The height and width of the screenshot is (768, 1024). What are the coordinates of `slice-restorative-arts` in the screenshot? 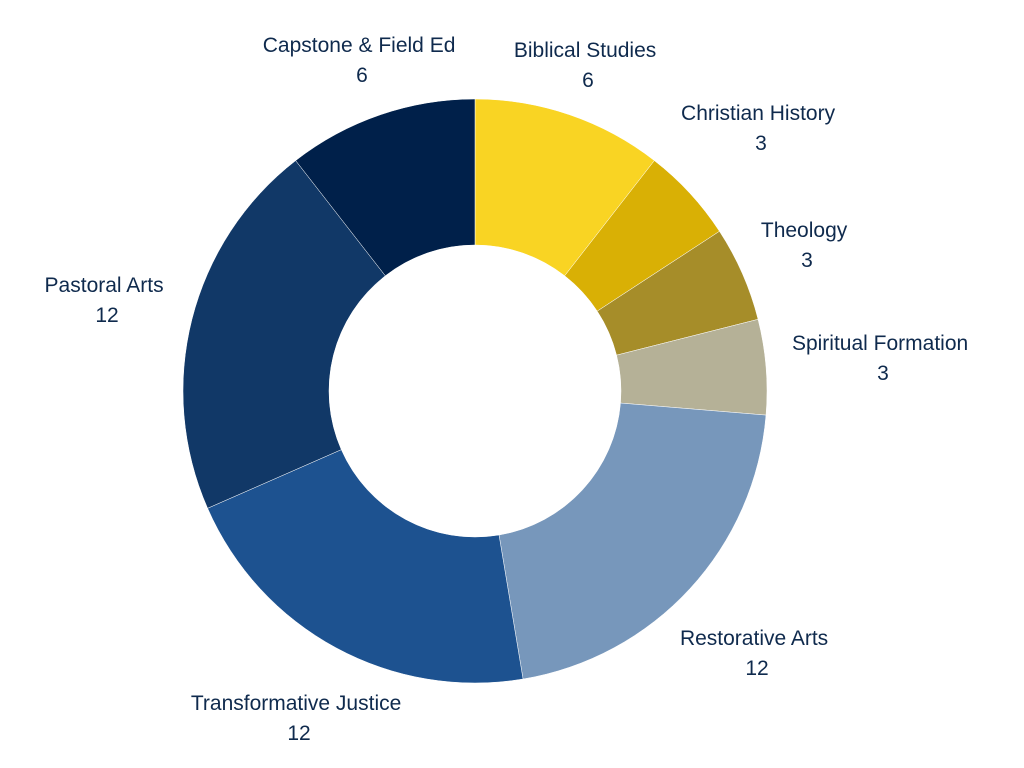 It's located at (632, 541).